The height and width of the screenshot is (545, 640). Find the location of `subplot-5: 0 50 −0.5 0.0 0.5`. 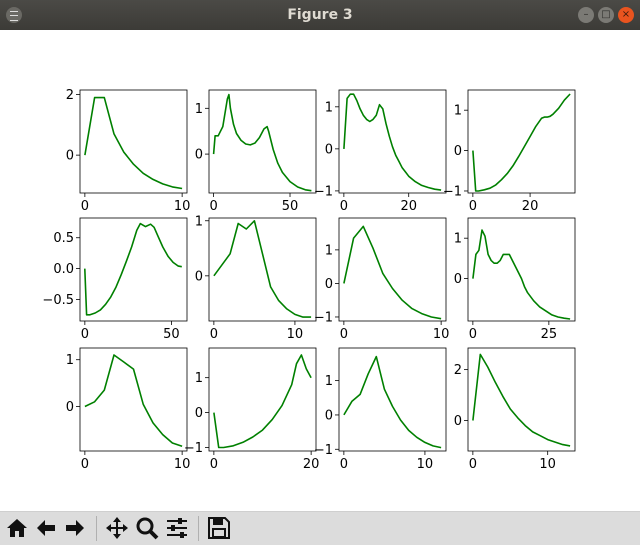

subplot-5: 0 50 −0.5 0.0 0.5 is located at coordinates (115, 279).